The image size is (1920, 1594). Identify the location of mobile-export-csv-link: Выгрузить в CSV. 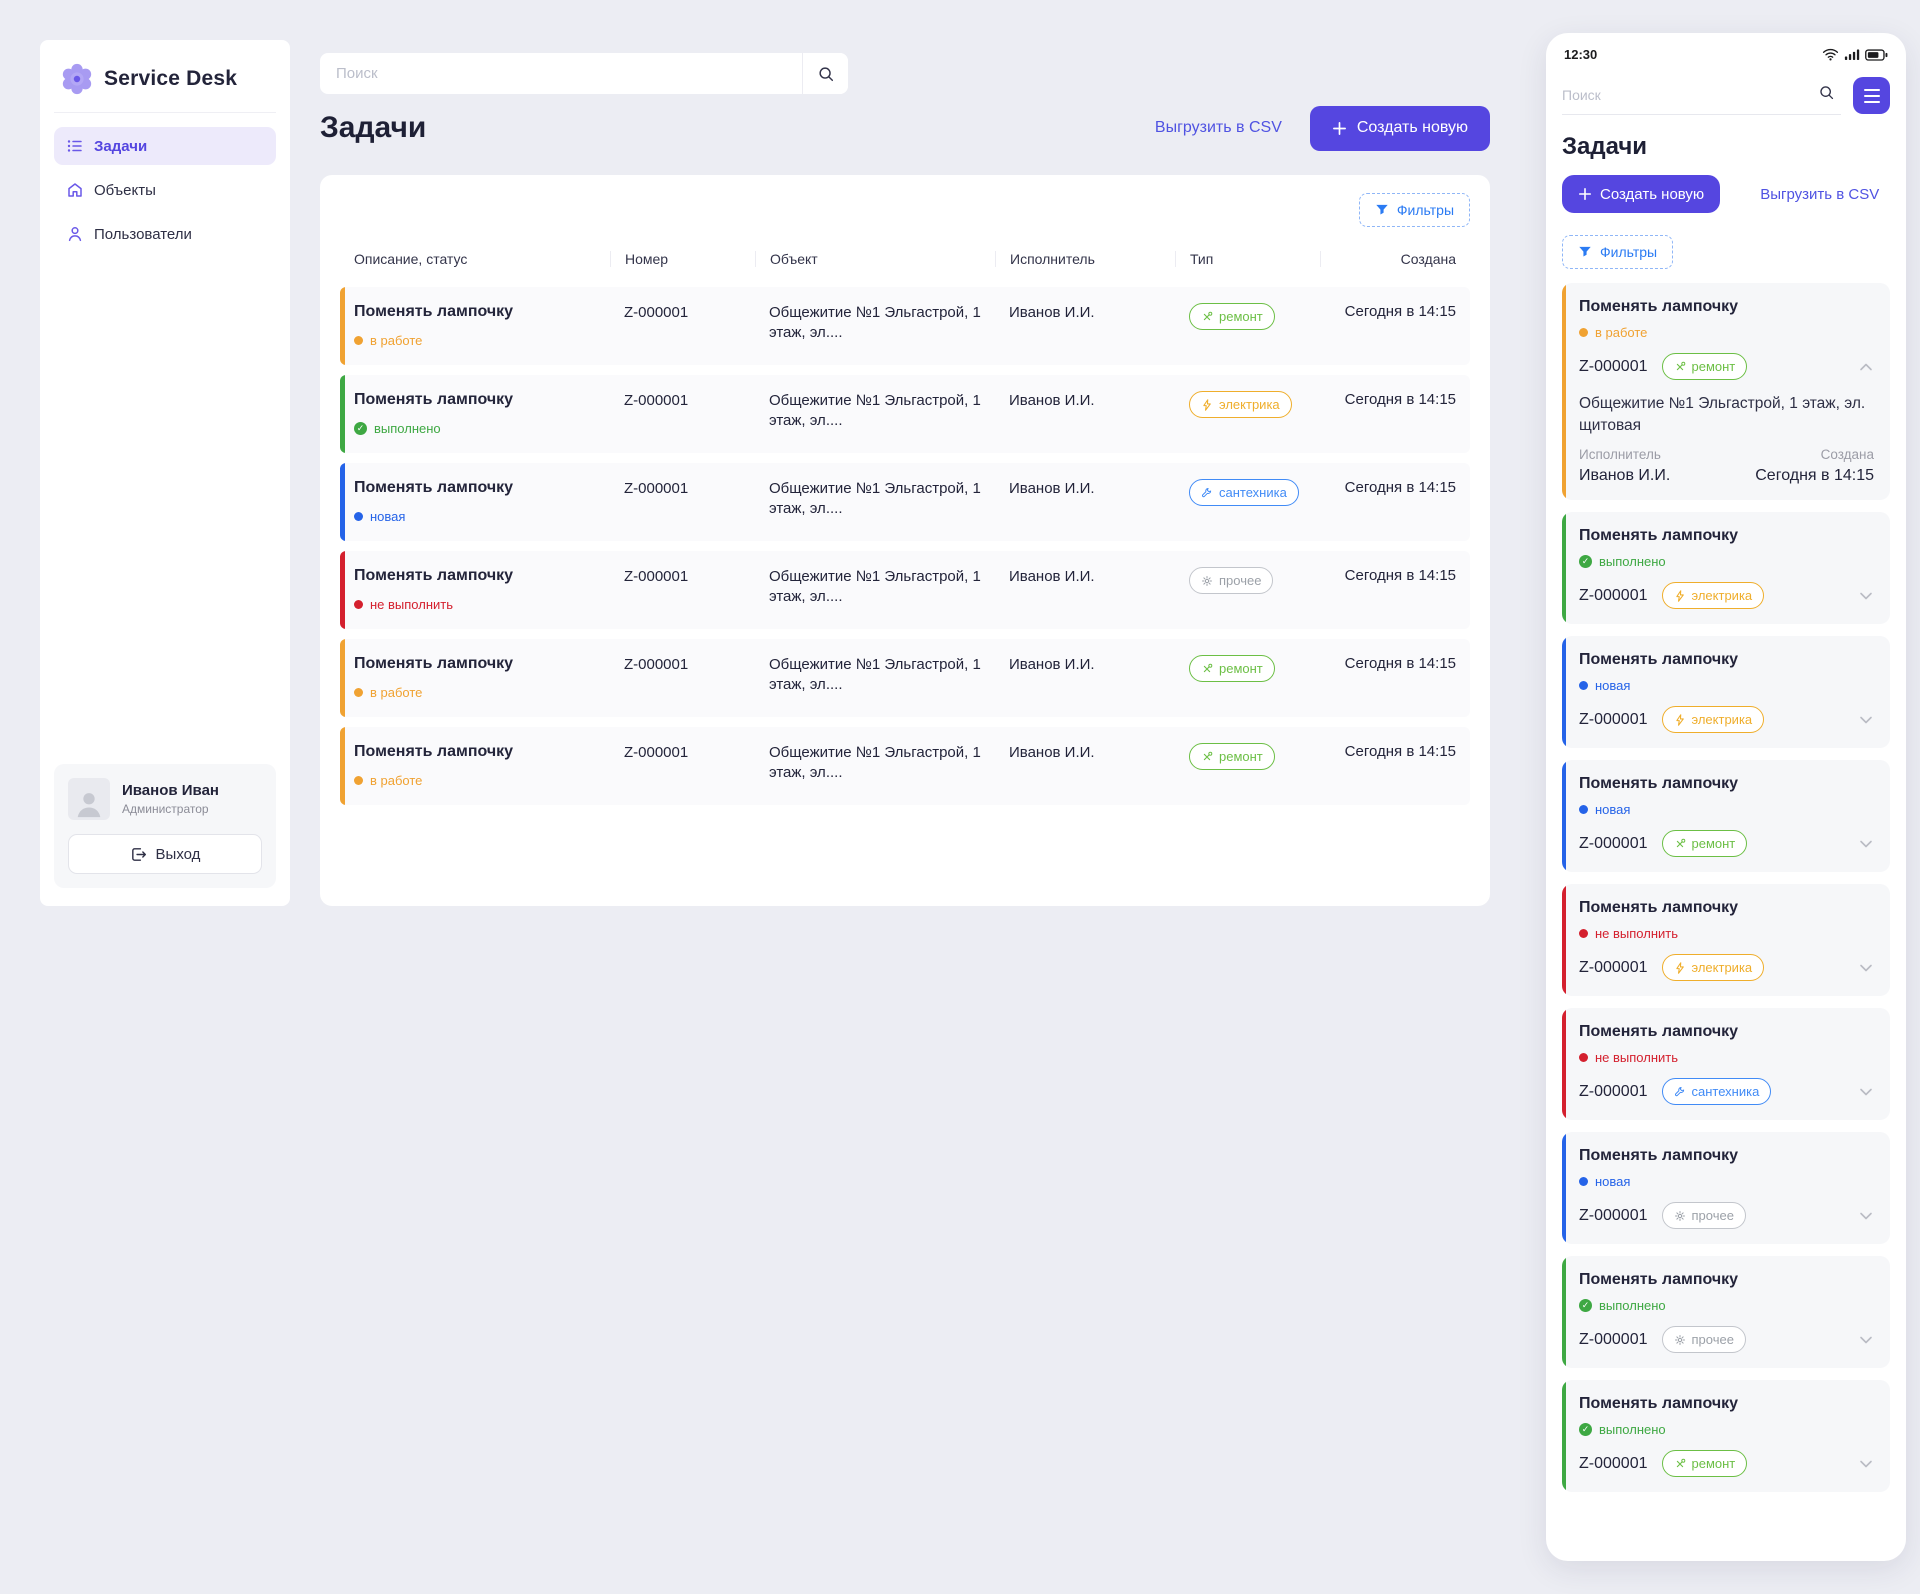
(1820, 194).